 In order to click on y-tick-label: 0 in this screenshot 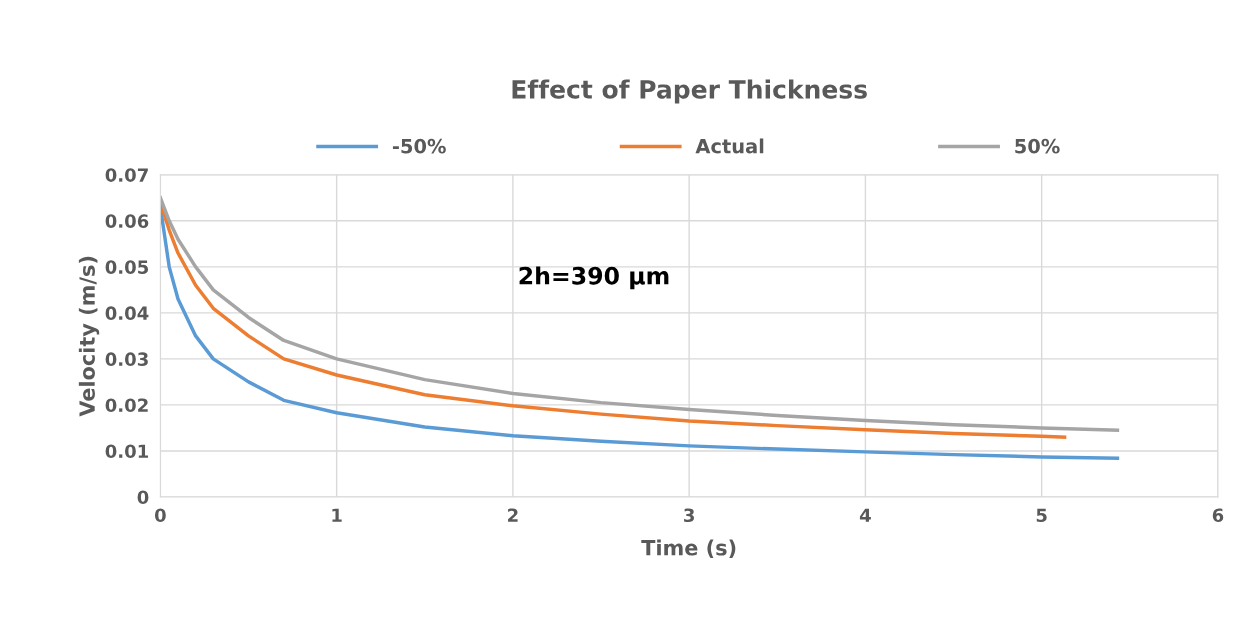, I will do `click(143, 497)`.